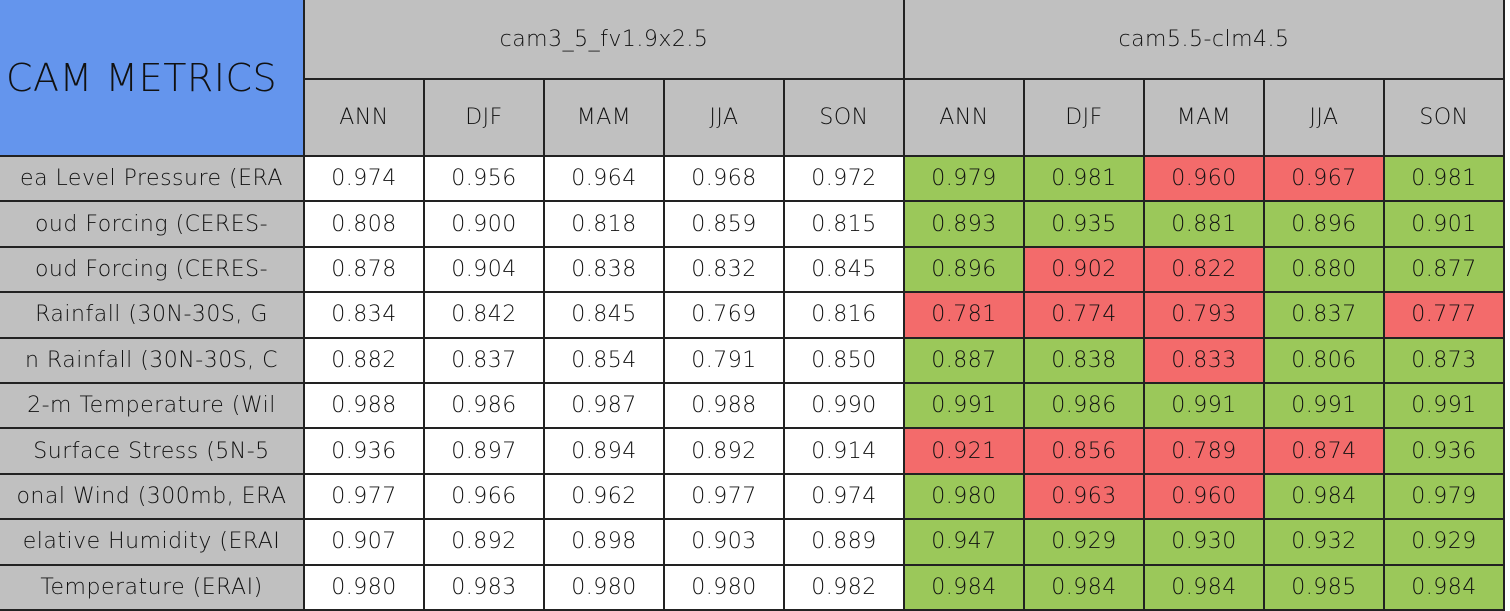 The height and width of the screenshot is (611, 1510). What do you see at coordinates (485, 316) in the screenshot?
I see `value-cell: 0.842` at bounding box center [485, 316].